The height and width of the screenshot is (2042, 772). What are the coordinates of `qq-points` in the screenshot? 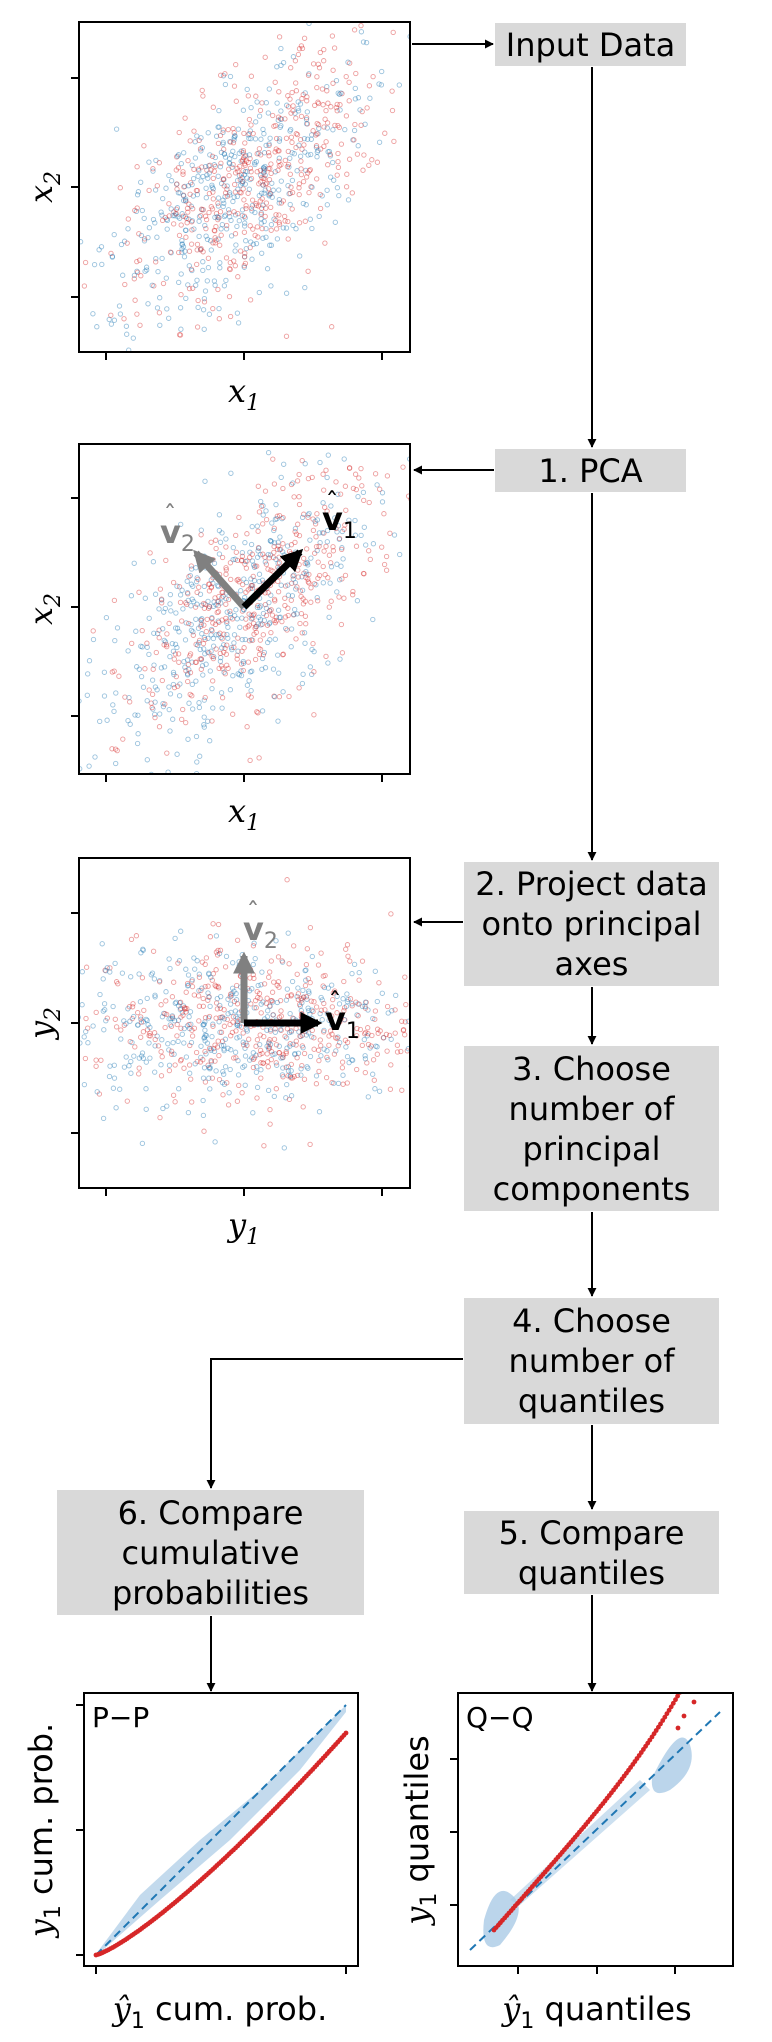 It's located at (594, 1813).